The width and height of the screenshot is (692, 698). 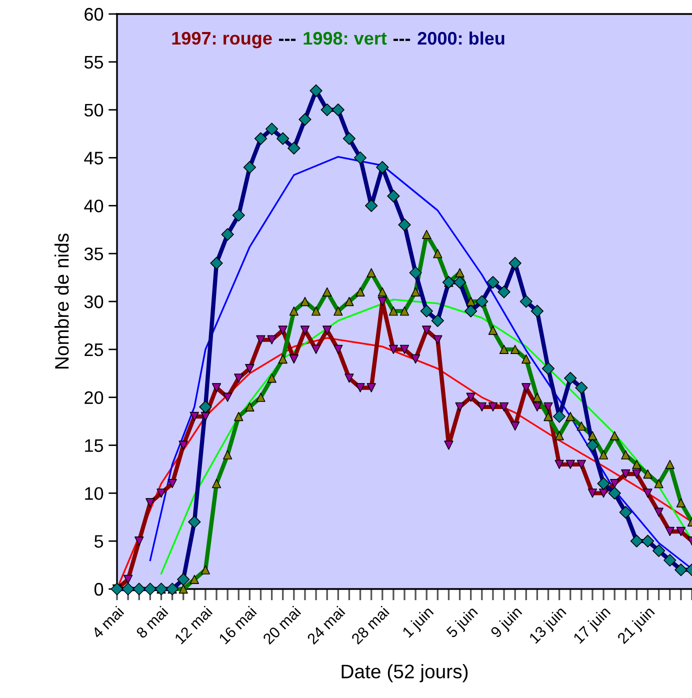 I want to click on x-tick-label: 28 mai, so click(x=370, y=625).